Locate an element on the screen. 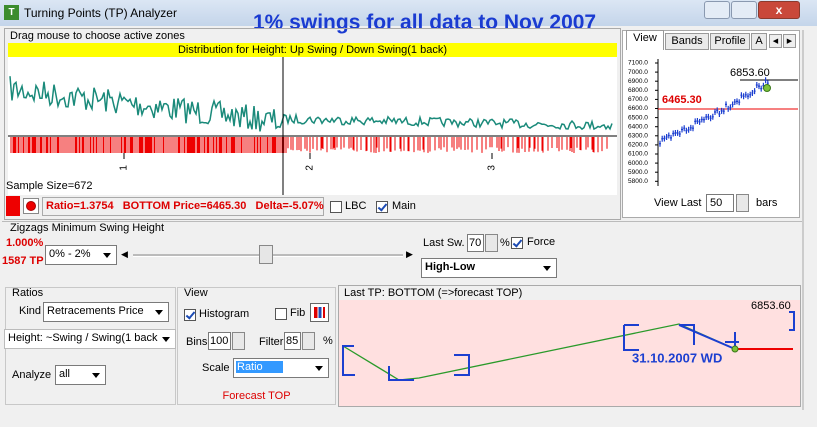 The width and height of the screenshot is (817, 427). last-sw-input: 70 is located at coordinates (475, 243).